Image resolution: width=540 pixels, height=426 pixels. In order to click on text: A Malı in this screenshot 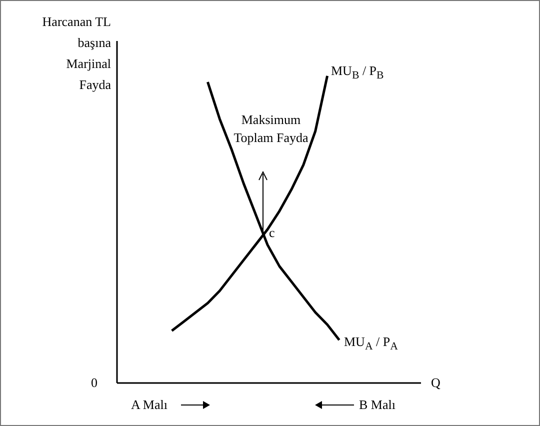, I will do `click(149, 405)`.